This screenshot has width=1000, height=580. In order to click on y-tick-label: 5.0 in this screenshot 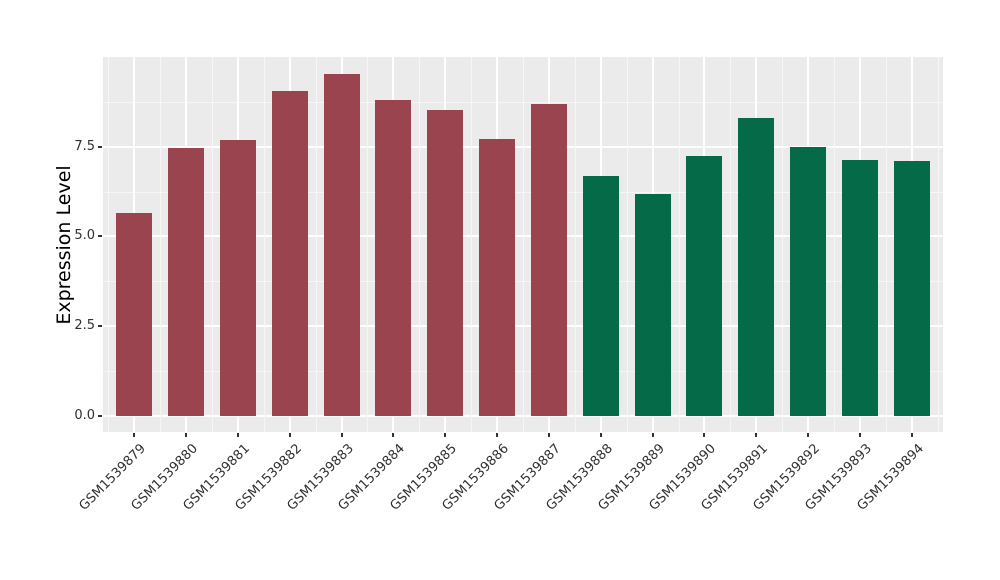, I will do `click(84, 236)`.